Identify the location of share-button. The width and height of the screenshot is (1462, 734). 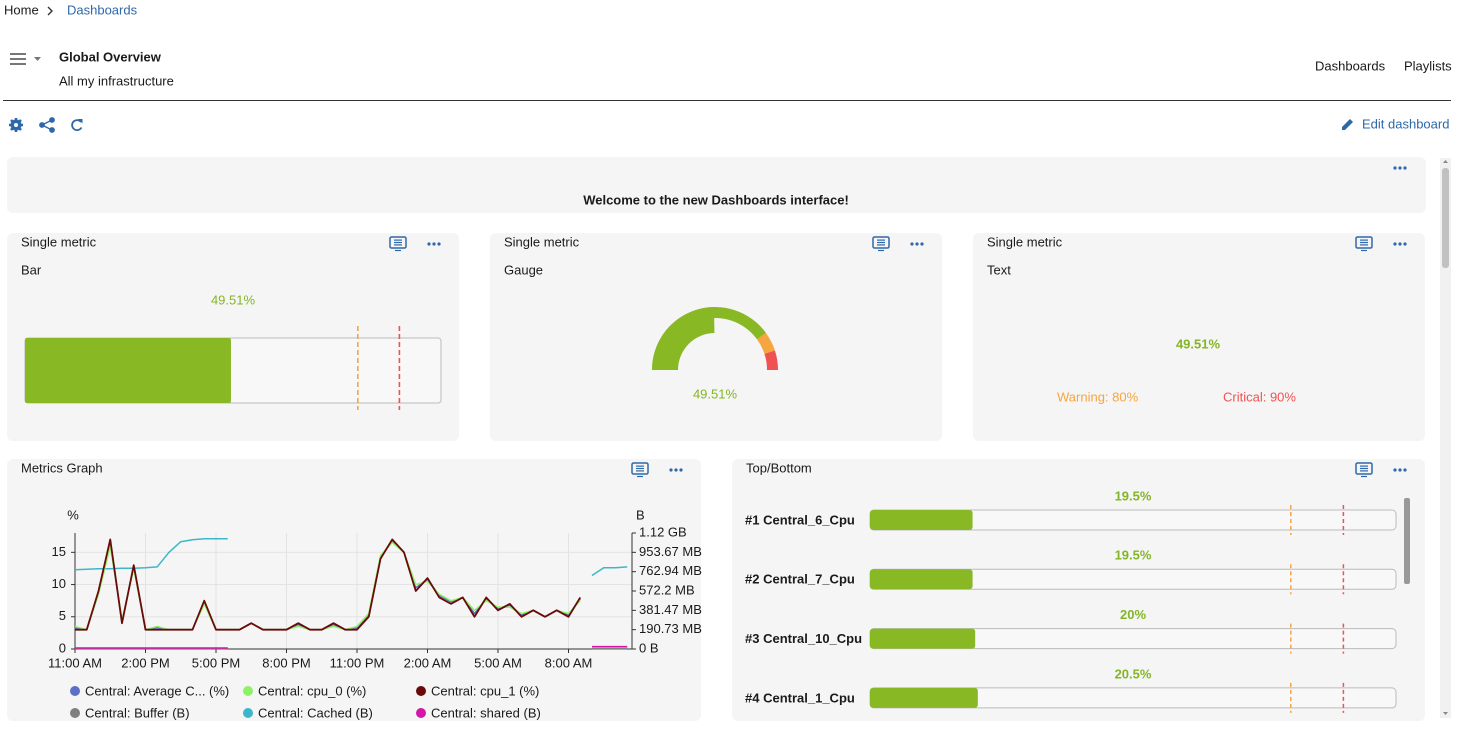
(47, 125).